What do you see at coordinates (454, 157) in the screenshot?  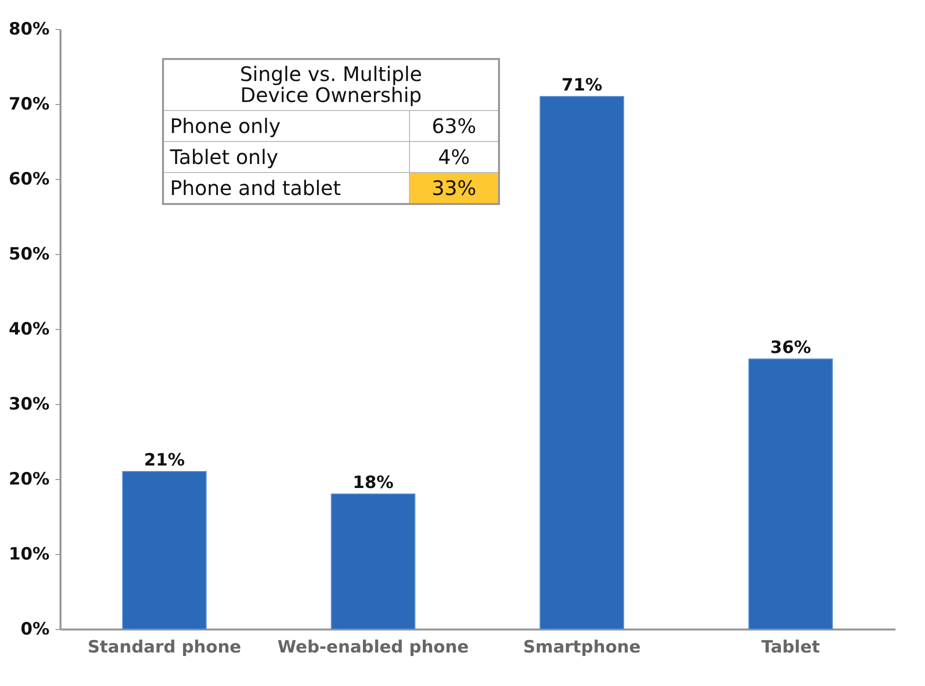 I see `annotation: 4%` at bounding box center [454, 157].